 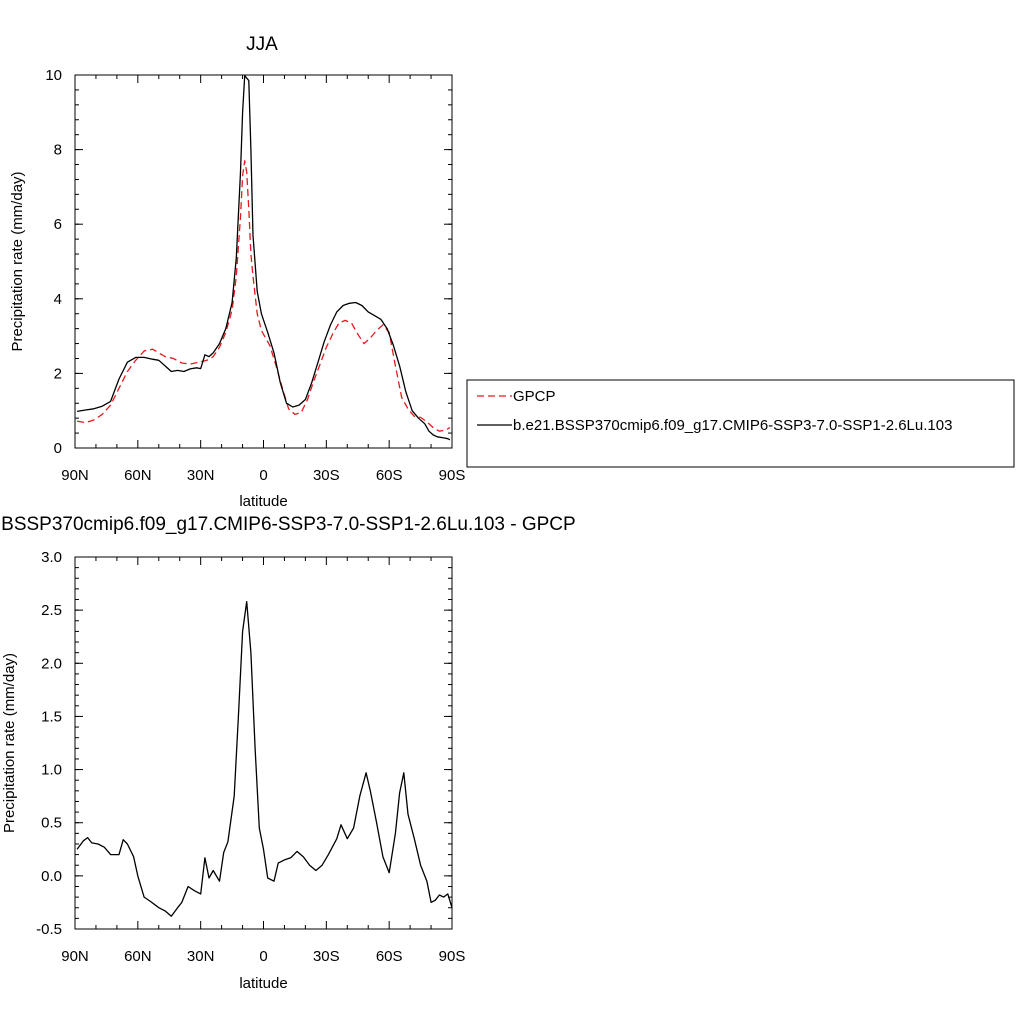 I want to click on y-axis-label-difference: Precipitation rate (mm/day), so click(x=9, y=743).